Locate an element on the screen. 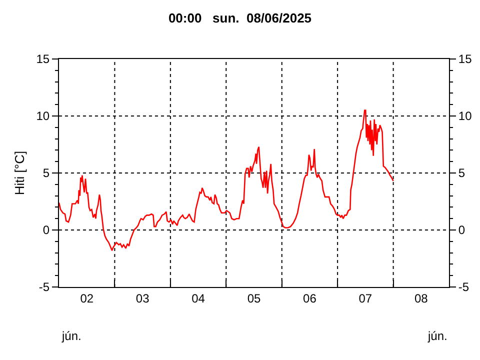  x-tick-label: 05 is located at coordinates (254, 298).